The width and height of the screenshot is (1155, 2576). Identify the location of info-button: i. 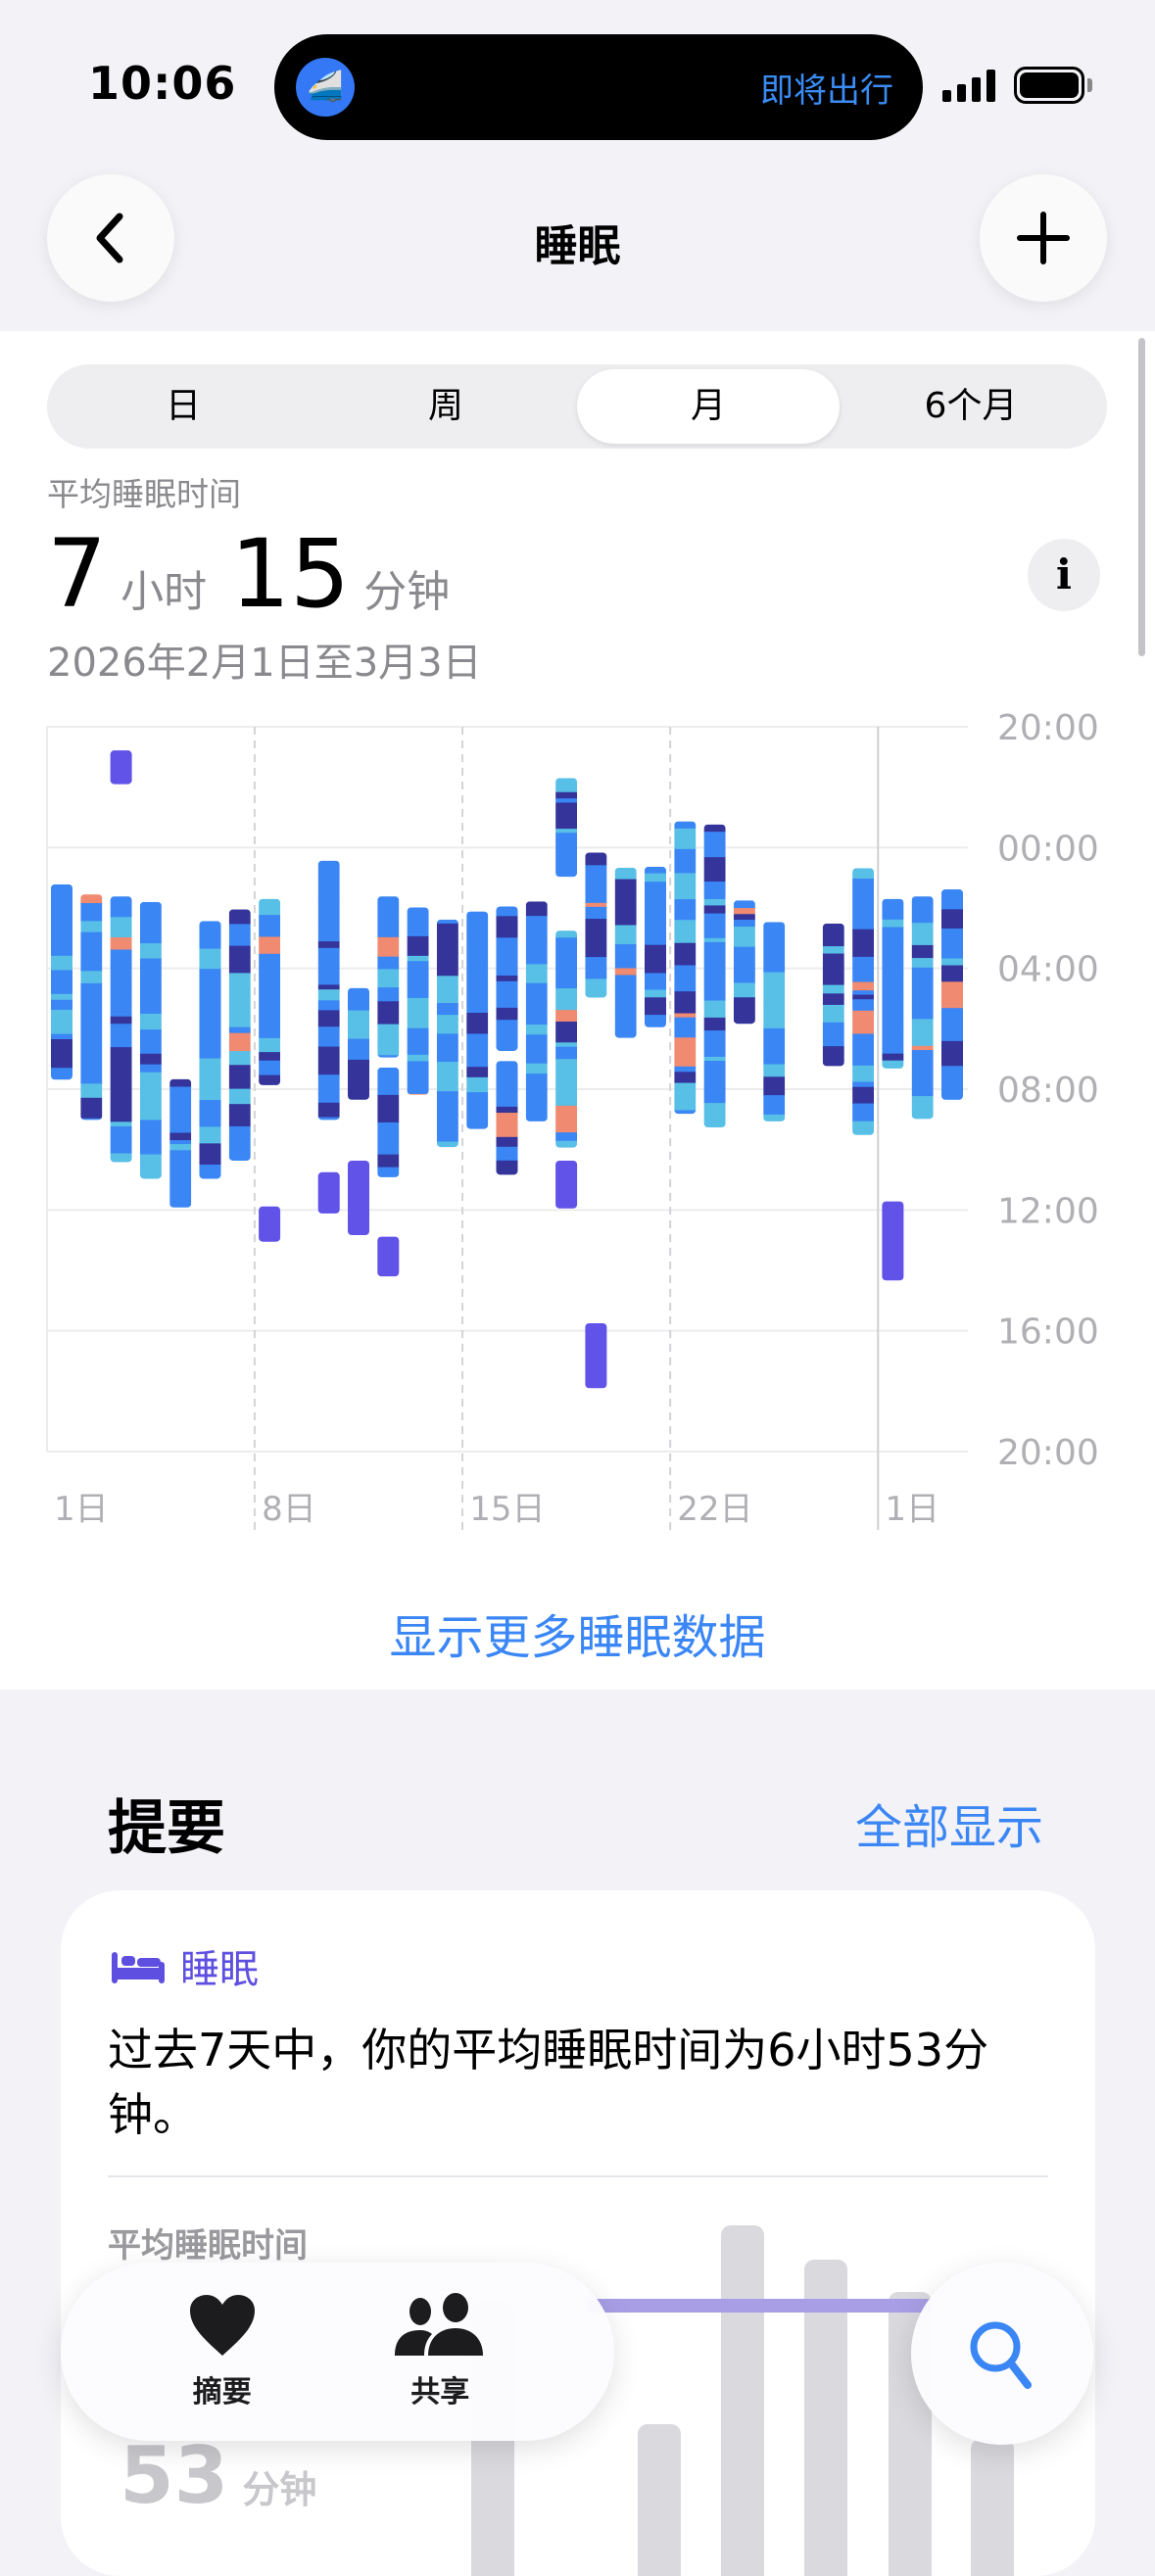
(1064, 575).